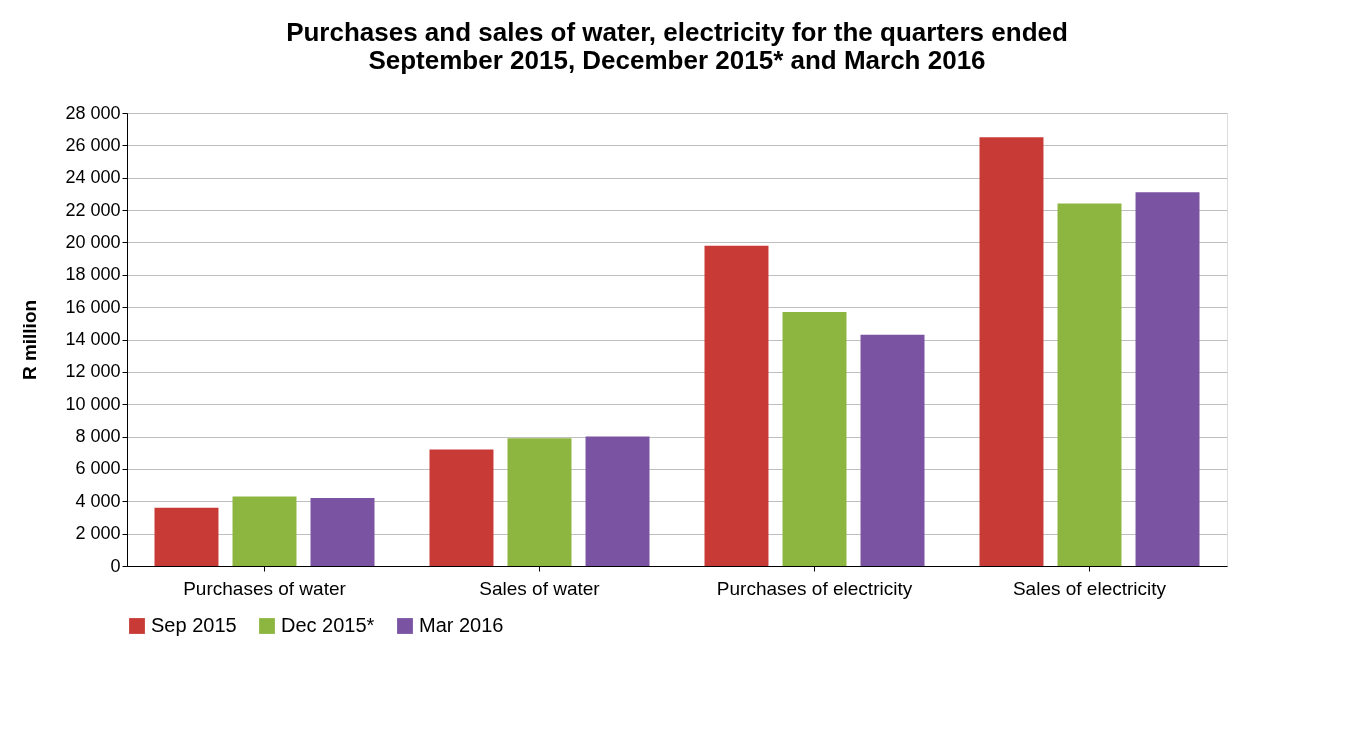 This screenshot has height=755, width=1368. Describe the element at coordinates (814, 588) in the screenshot. I see `x-tick-label: Purchases of electricity` at that location.